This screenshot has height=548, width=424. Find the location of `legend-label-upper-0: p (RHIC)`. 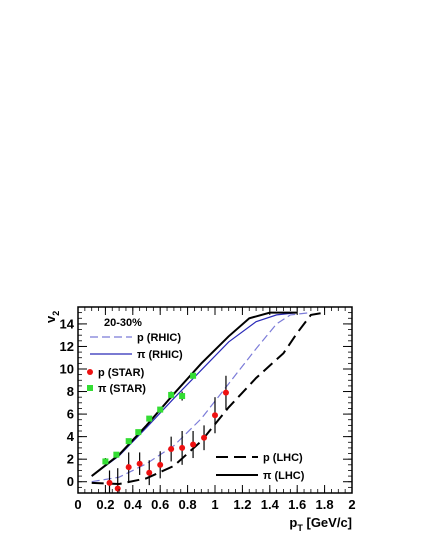

legend-label-upper-0: p (RHIC) is located at coordinates (159, 338).